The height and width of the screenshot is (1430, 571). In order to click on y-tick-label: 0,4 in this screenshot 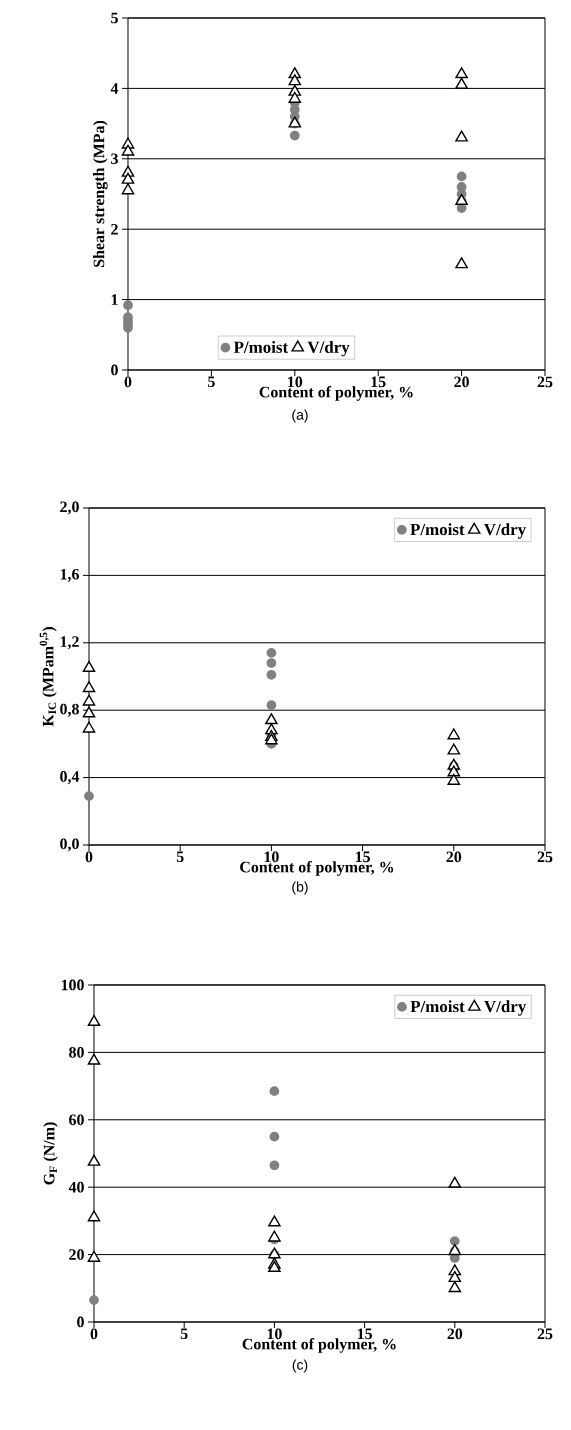, I will do `click(70, 778)`.